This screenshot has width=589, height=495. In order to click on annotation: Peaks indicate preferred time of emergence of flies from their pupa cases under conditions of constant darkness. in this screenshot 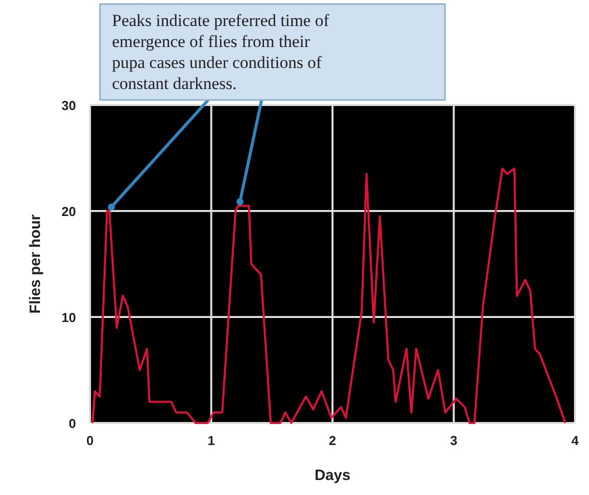, I will do `click(221, 52)`.